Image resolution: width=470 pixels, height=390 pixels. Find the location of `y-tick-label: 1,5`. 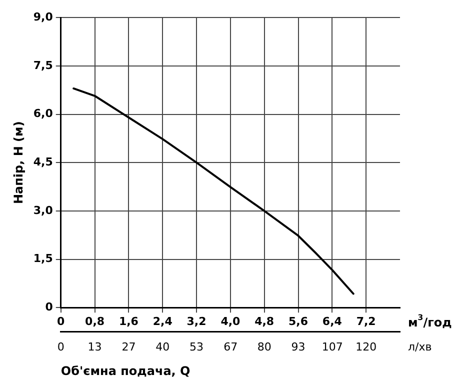

y-tick-label: 1,5 is located at coordinates (43, 259).